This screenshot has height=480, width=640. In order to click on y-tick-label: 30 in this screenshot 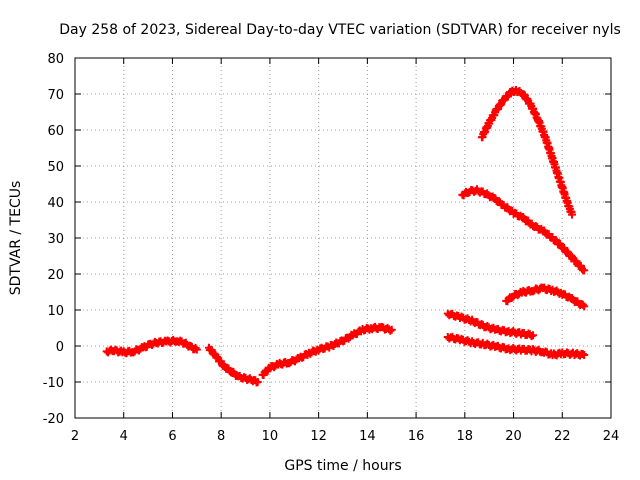, I will do `click(55, 239)`.